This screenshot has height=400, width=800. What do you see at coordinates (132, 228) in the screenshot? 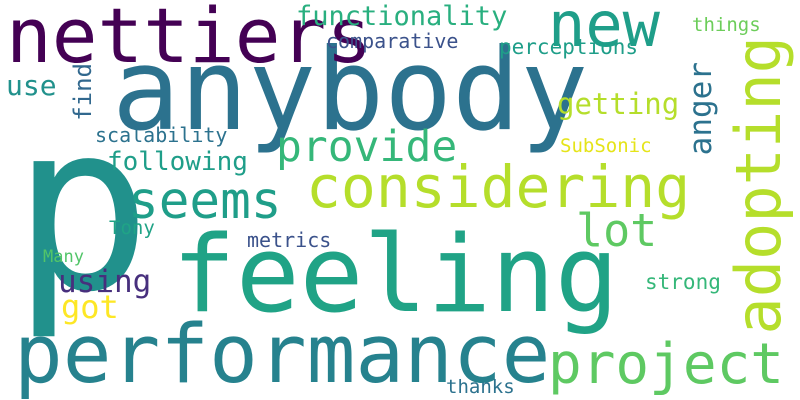
I see `word-tony: Tony` at bounding box center [132, 228].